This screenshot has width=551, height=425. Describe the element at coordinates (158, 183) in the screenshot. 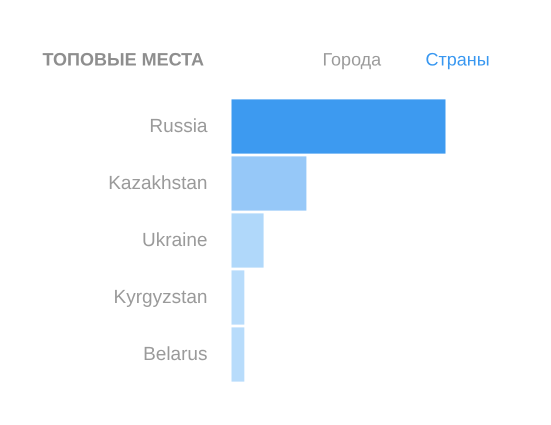

I see `y-tick-label: Kazakhstan` at that location.